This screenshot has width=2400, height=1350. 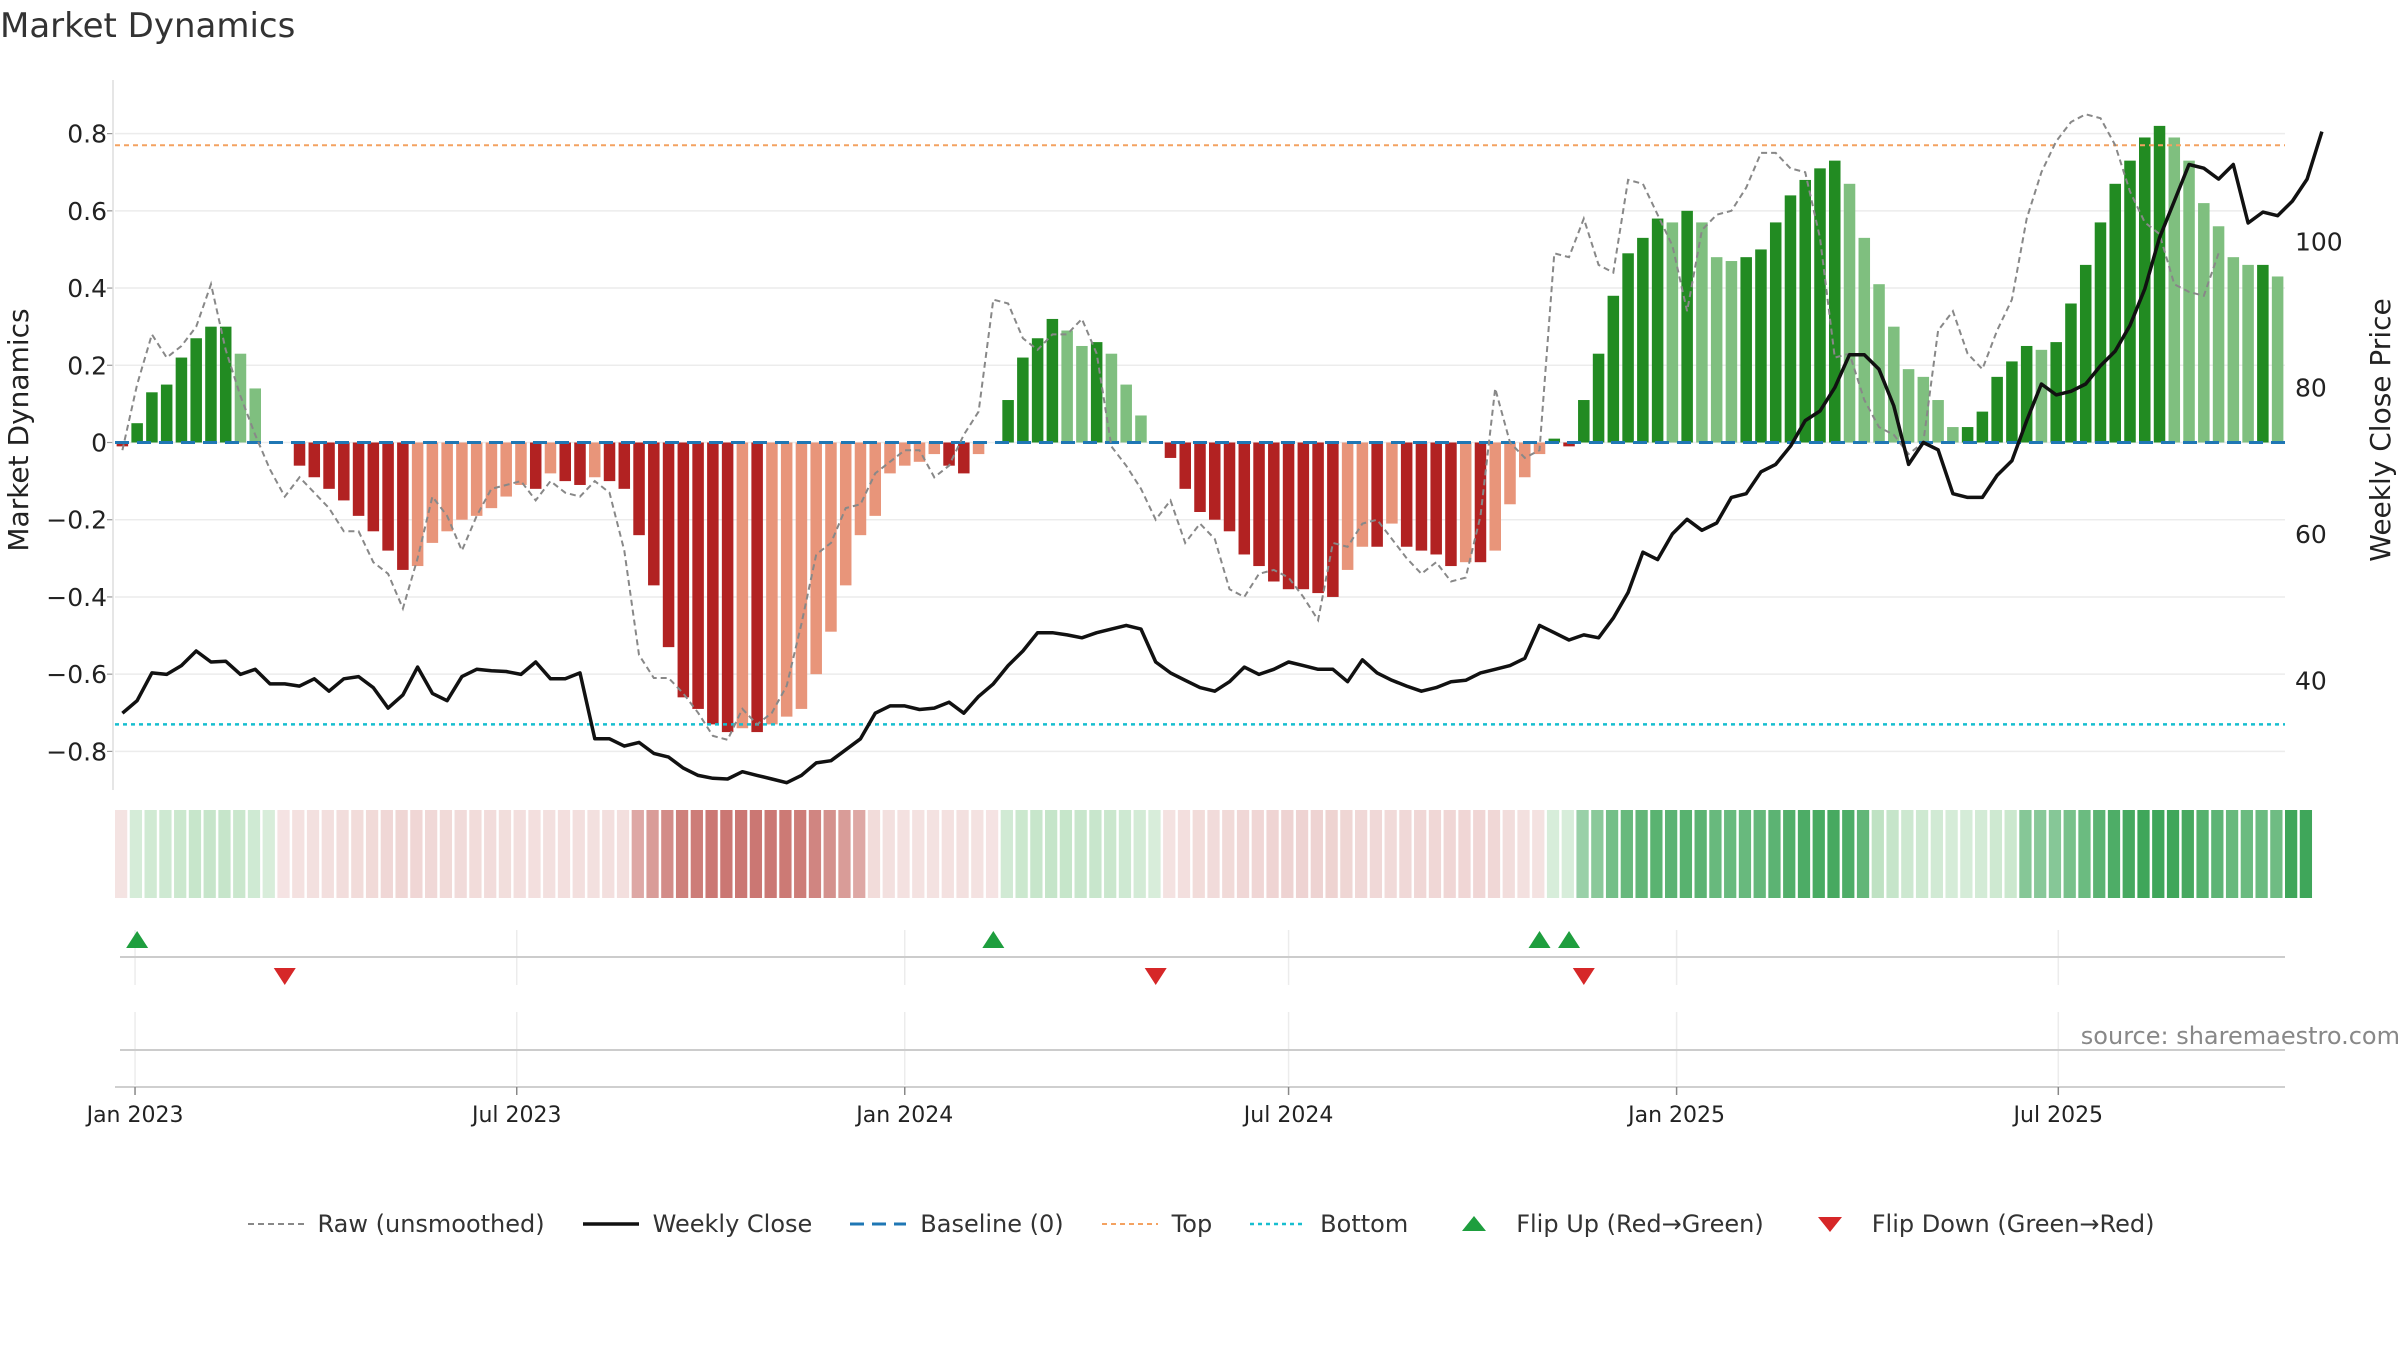 What do you see at coordinates (1278, 1224) in the screenshot?
I see `dotted-cyan-line-icon` at bounding box center [1278, 1224].